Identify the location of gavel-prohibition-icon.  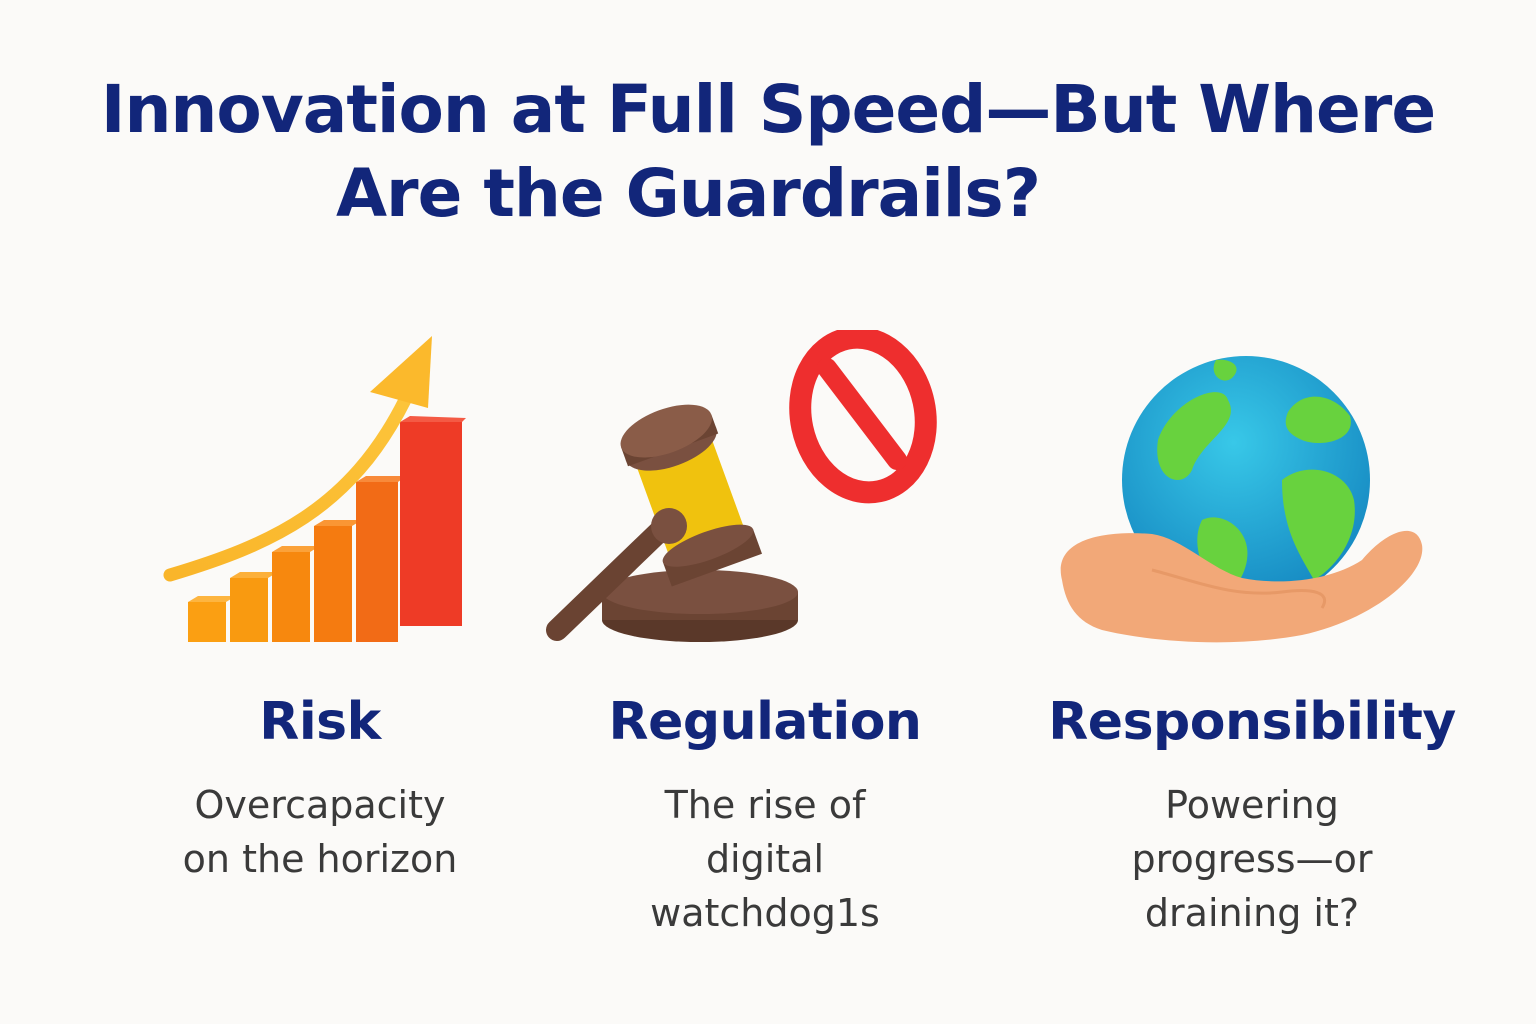
(765, 500).